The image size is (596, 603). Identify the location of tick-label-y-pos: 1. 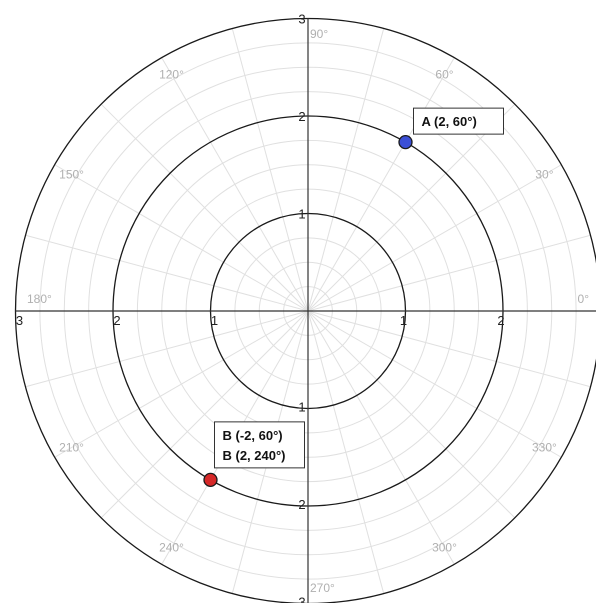
(301, 214).